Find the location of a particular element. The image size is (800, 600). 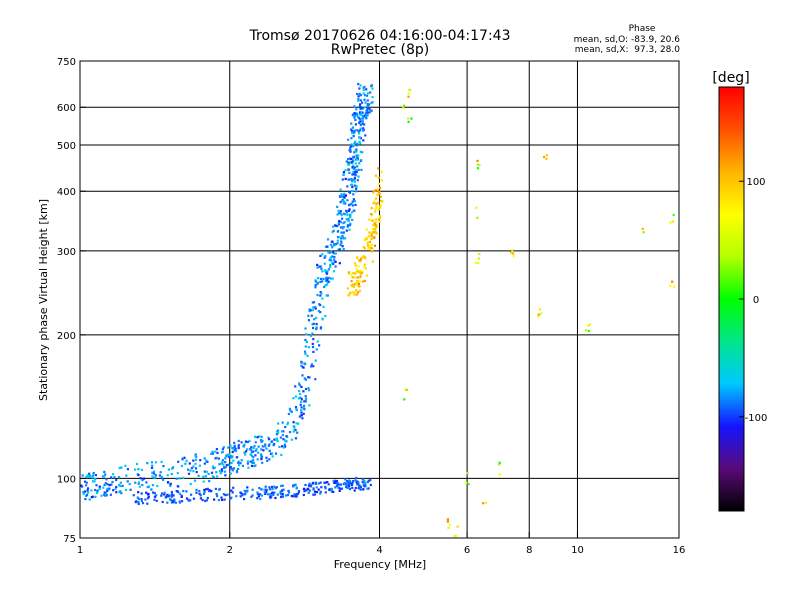

y-tick-label: 600 is located at coordinates (66, 108).